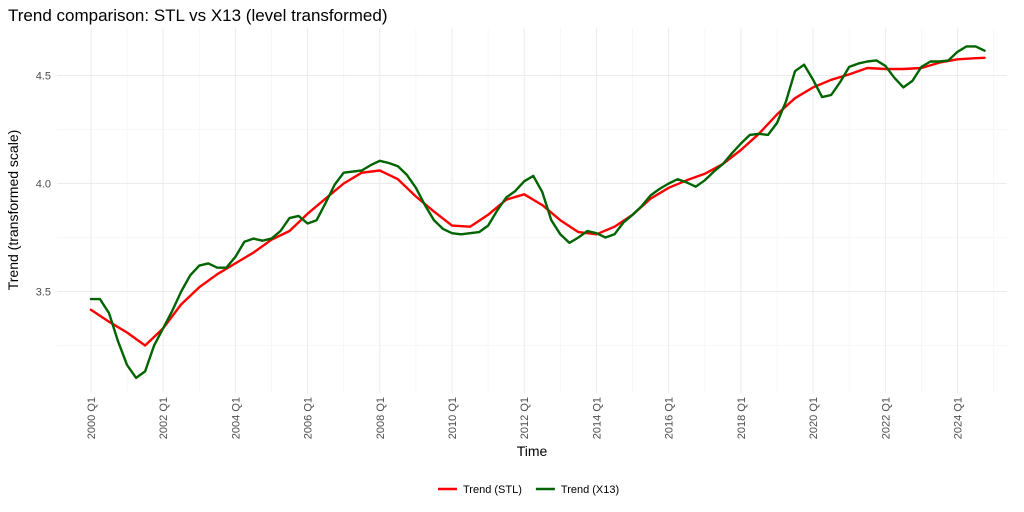 The height and width of the screenshot is (512, 1024). Describe the element at coordinates (532, 451) in the screenshot. I see `x-axis-title: Time` at that location.